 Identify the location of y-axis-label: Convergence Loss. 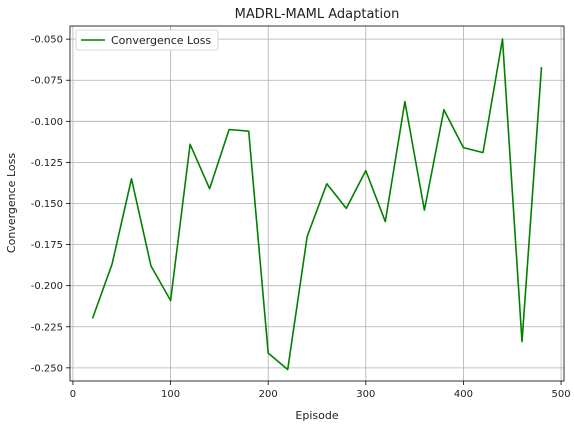
(11, 203).